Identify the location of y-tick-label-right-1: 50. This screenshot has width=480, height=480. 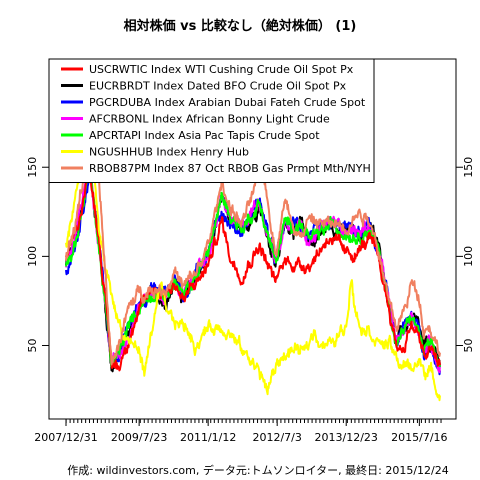
(468, 346).